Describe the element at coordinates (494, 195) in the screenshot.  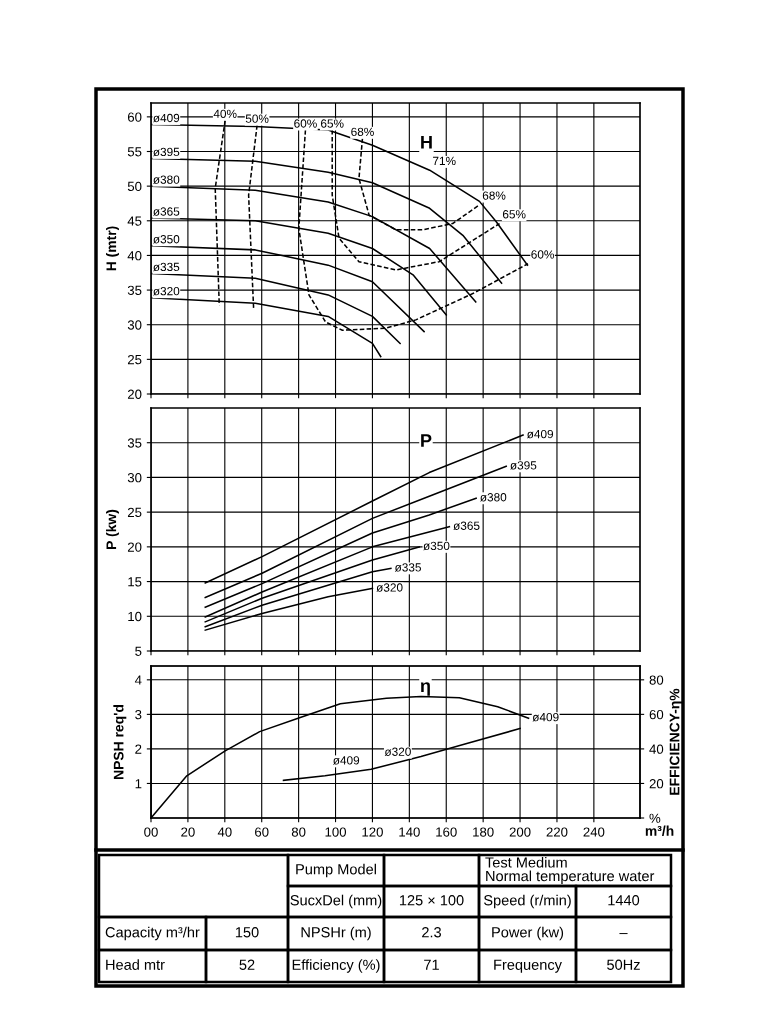
I see `annotation: 68%` at that location.